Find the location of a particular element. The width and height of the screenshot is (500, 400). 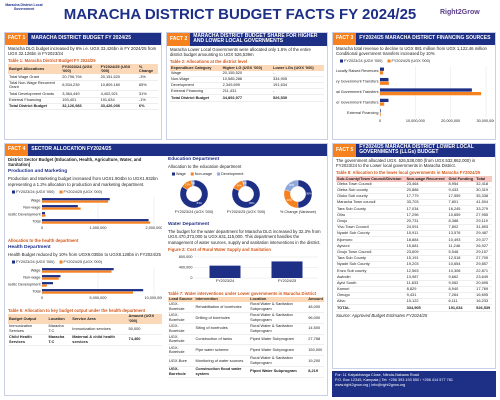

table-cell: 22,871 is located at coordinates (483, 271).